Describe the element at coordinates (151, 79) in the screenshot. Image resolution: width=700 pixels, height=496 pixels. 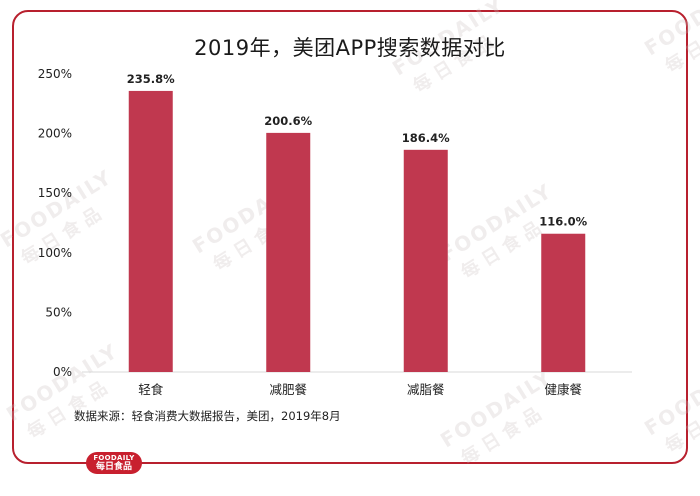
I see `data-label: 235.8%` at that location.